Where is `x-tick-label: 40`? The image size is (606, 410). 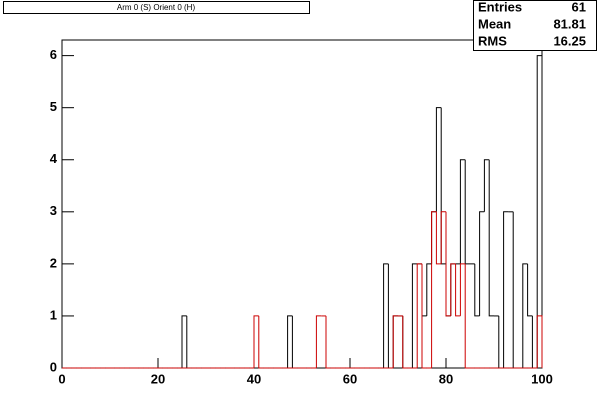 x-tick-label: 40 is located at coordinates (254, 378).